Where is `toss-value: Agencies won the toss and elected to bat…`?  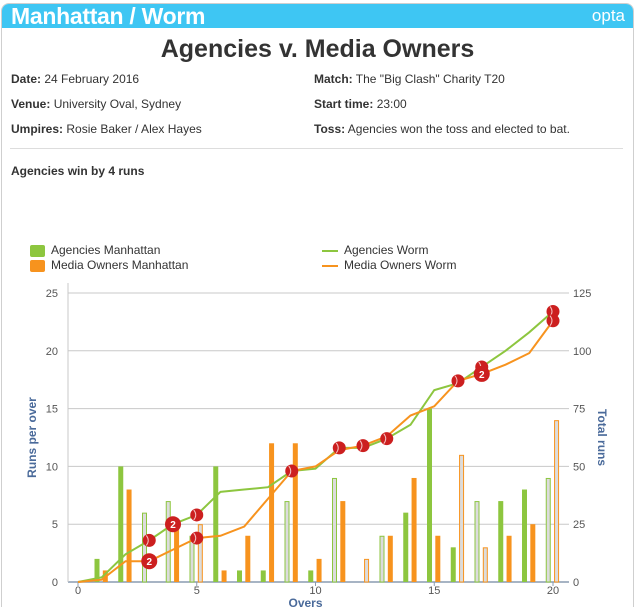
toss-value: Agencies won the toss and elected to bat… is located at coordinates (458, 129).